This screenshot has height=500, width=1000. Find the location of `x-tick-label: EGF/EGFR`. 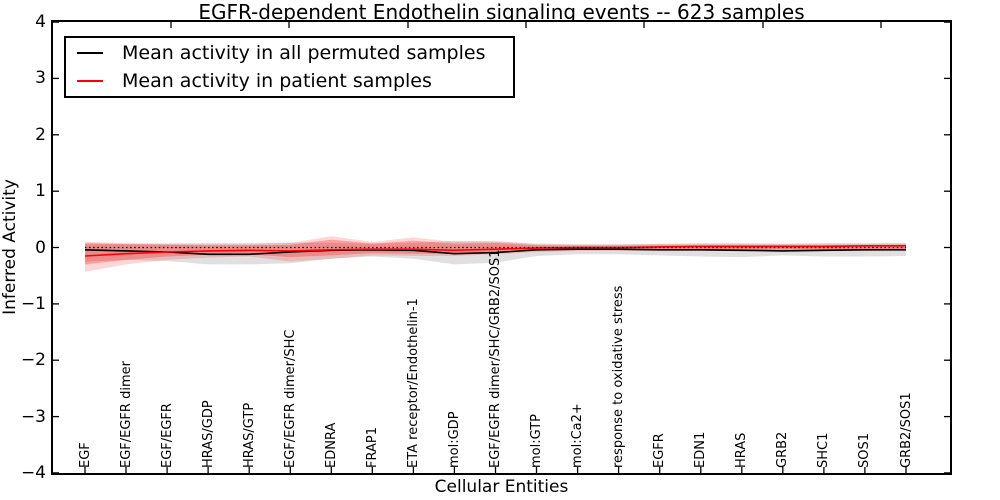

x-tick-label: EGF/EGFR is located at coordinates (167, 435).